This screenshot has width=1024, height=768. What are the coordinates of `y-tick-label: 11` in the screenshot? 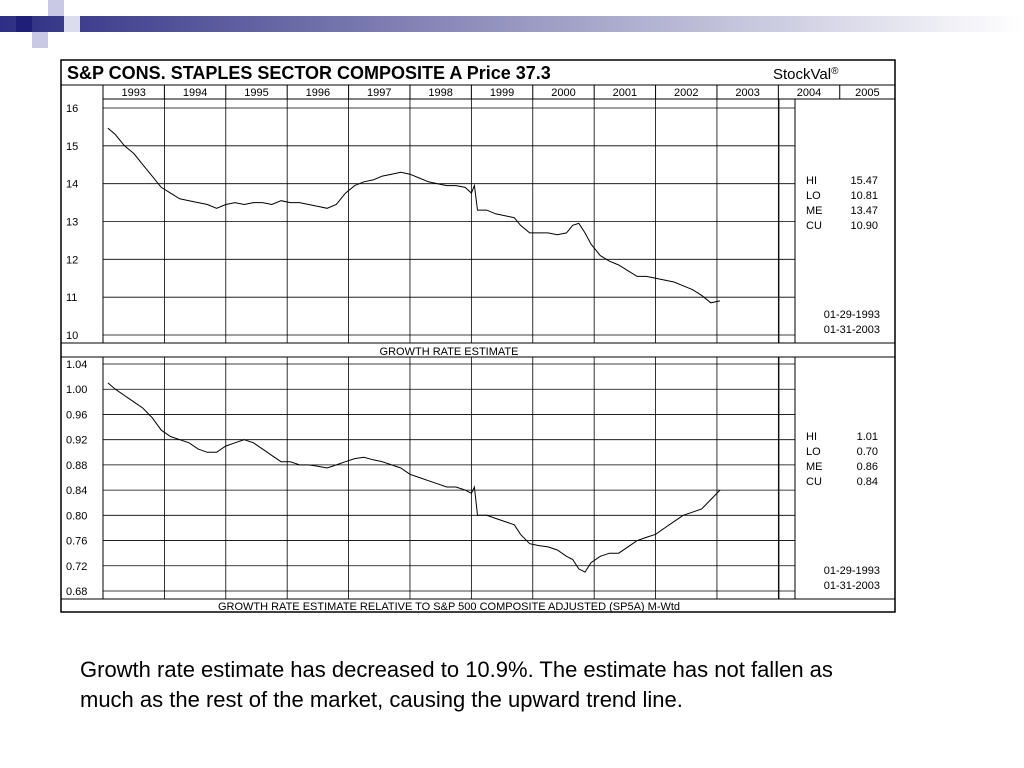 It's located at (71, 298).